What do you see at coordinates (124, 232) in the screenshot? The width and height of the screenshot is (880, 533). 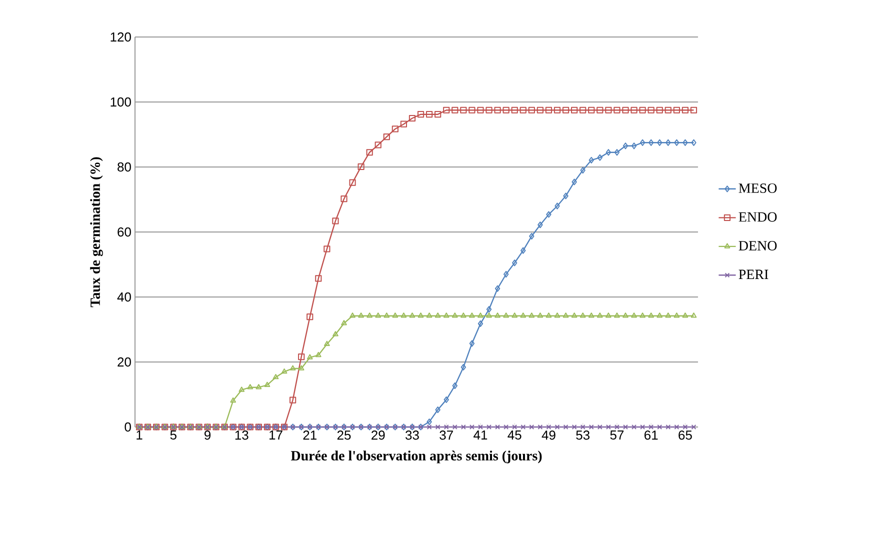 I see `y-tick-label: 60` at bounding box center [124, 232].